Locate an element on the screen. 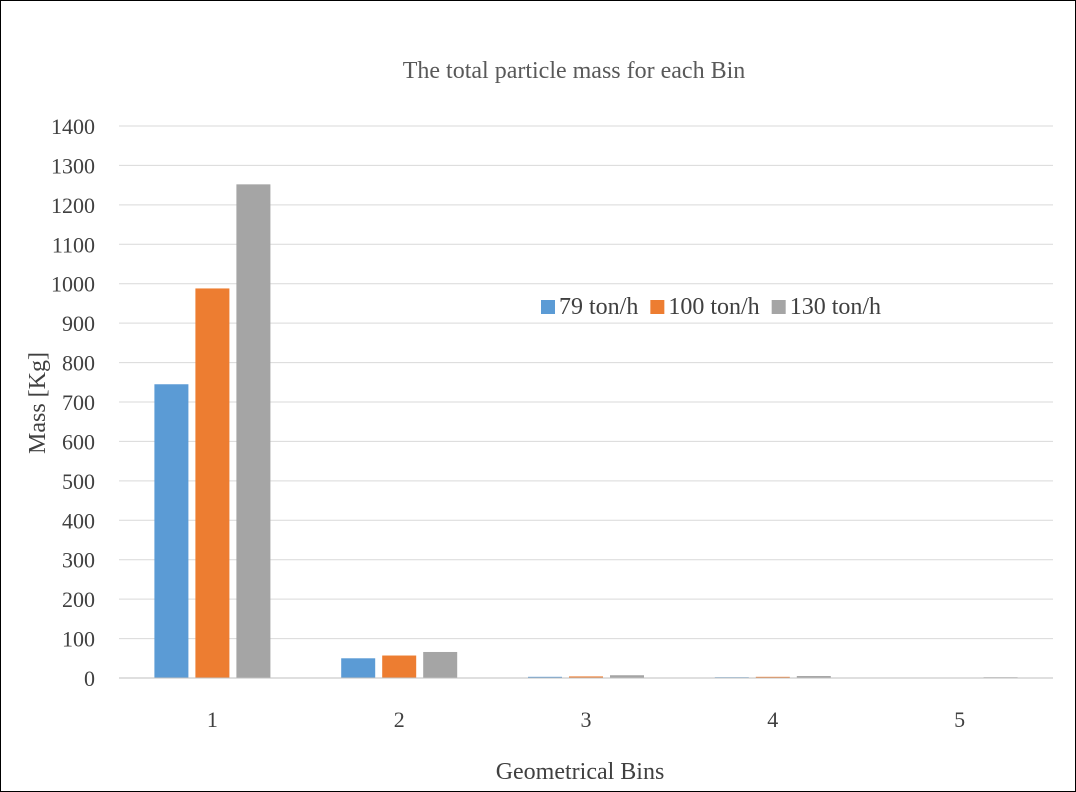 The width and height of the screenshot is (1076, 792). y-tick-label: 900 is located at coordinates (78, 323).